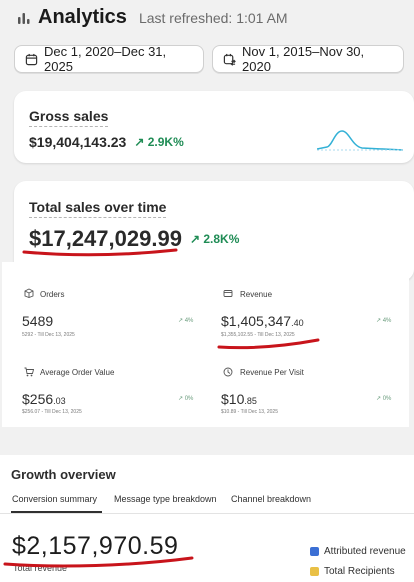 This screenshot has width=414, height=582. I want to click on orders-value: 5489, so click(38, 321).